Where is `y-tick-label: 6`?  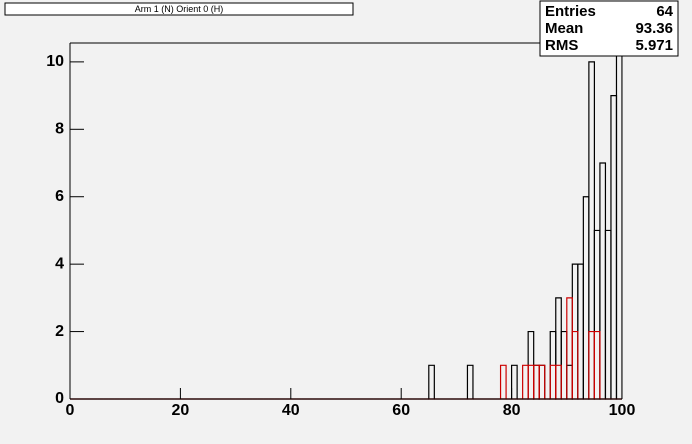 y-tick-label: 6 is located at coordinates (59, 196).